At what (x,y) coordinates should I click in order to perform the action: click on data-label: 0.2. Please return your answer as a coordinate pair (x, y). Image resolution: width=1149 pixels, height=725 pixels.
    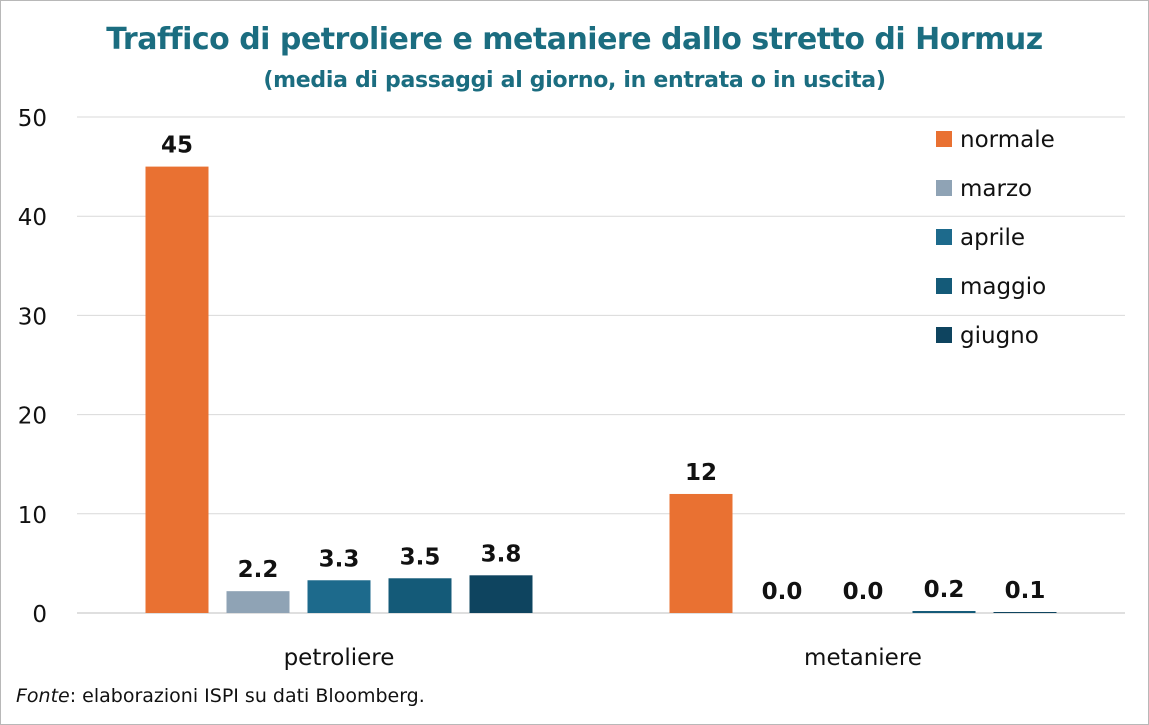
    Looking at the image, I should click on (944, 590).